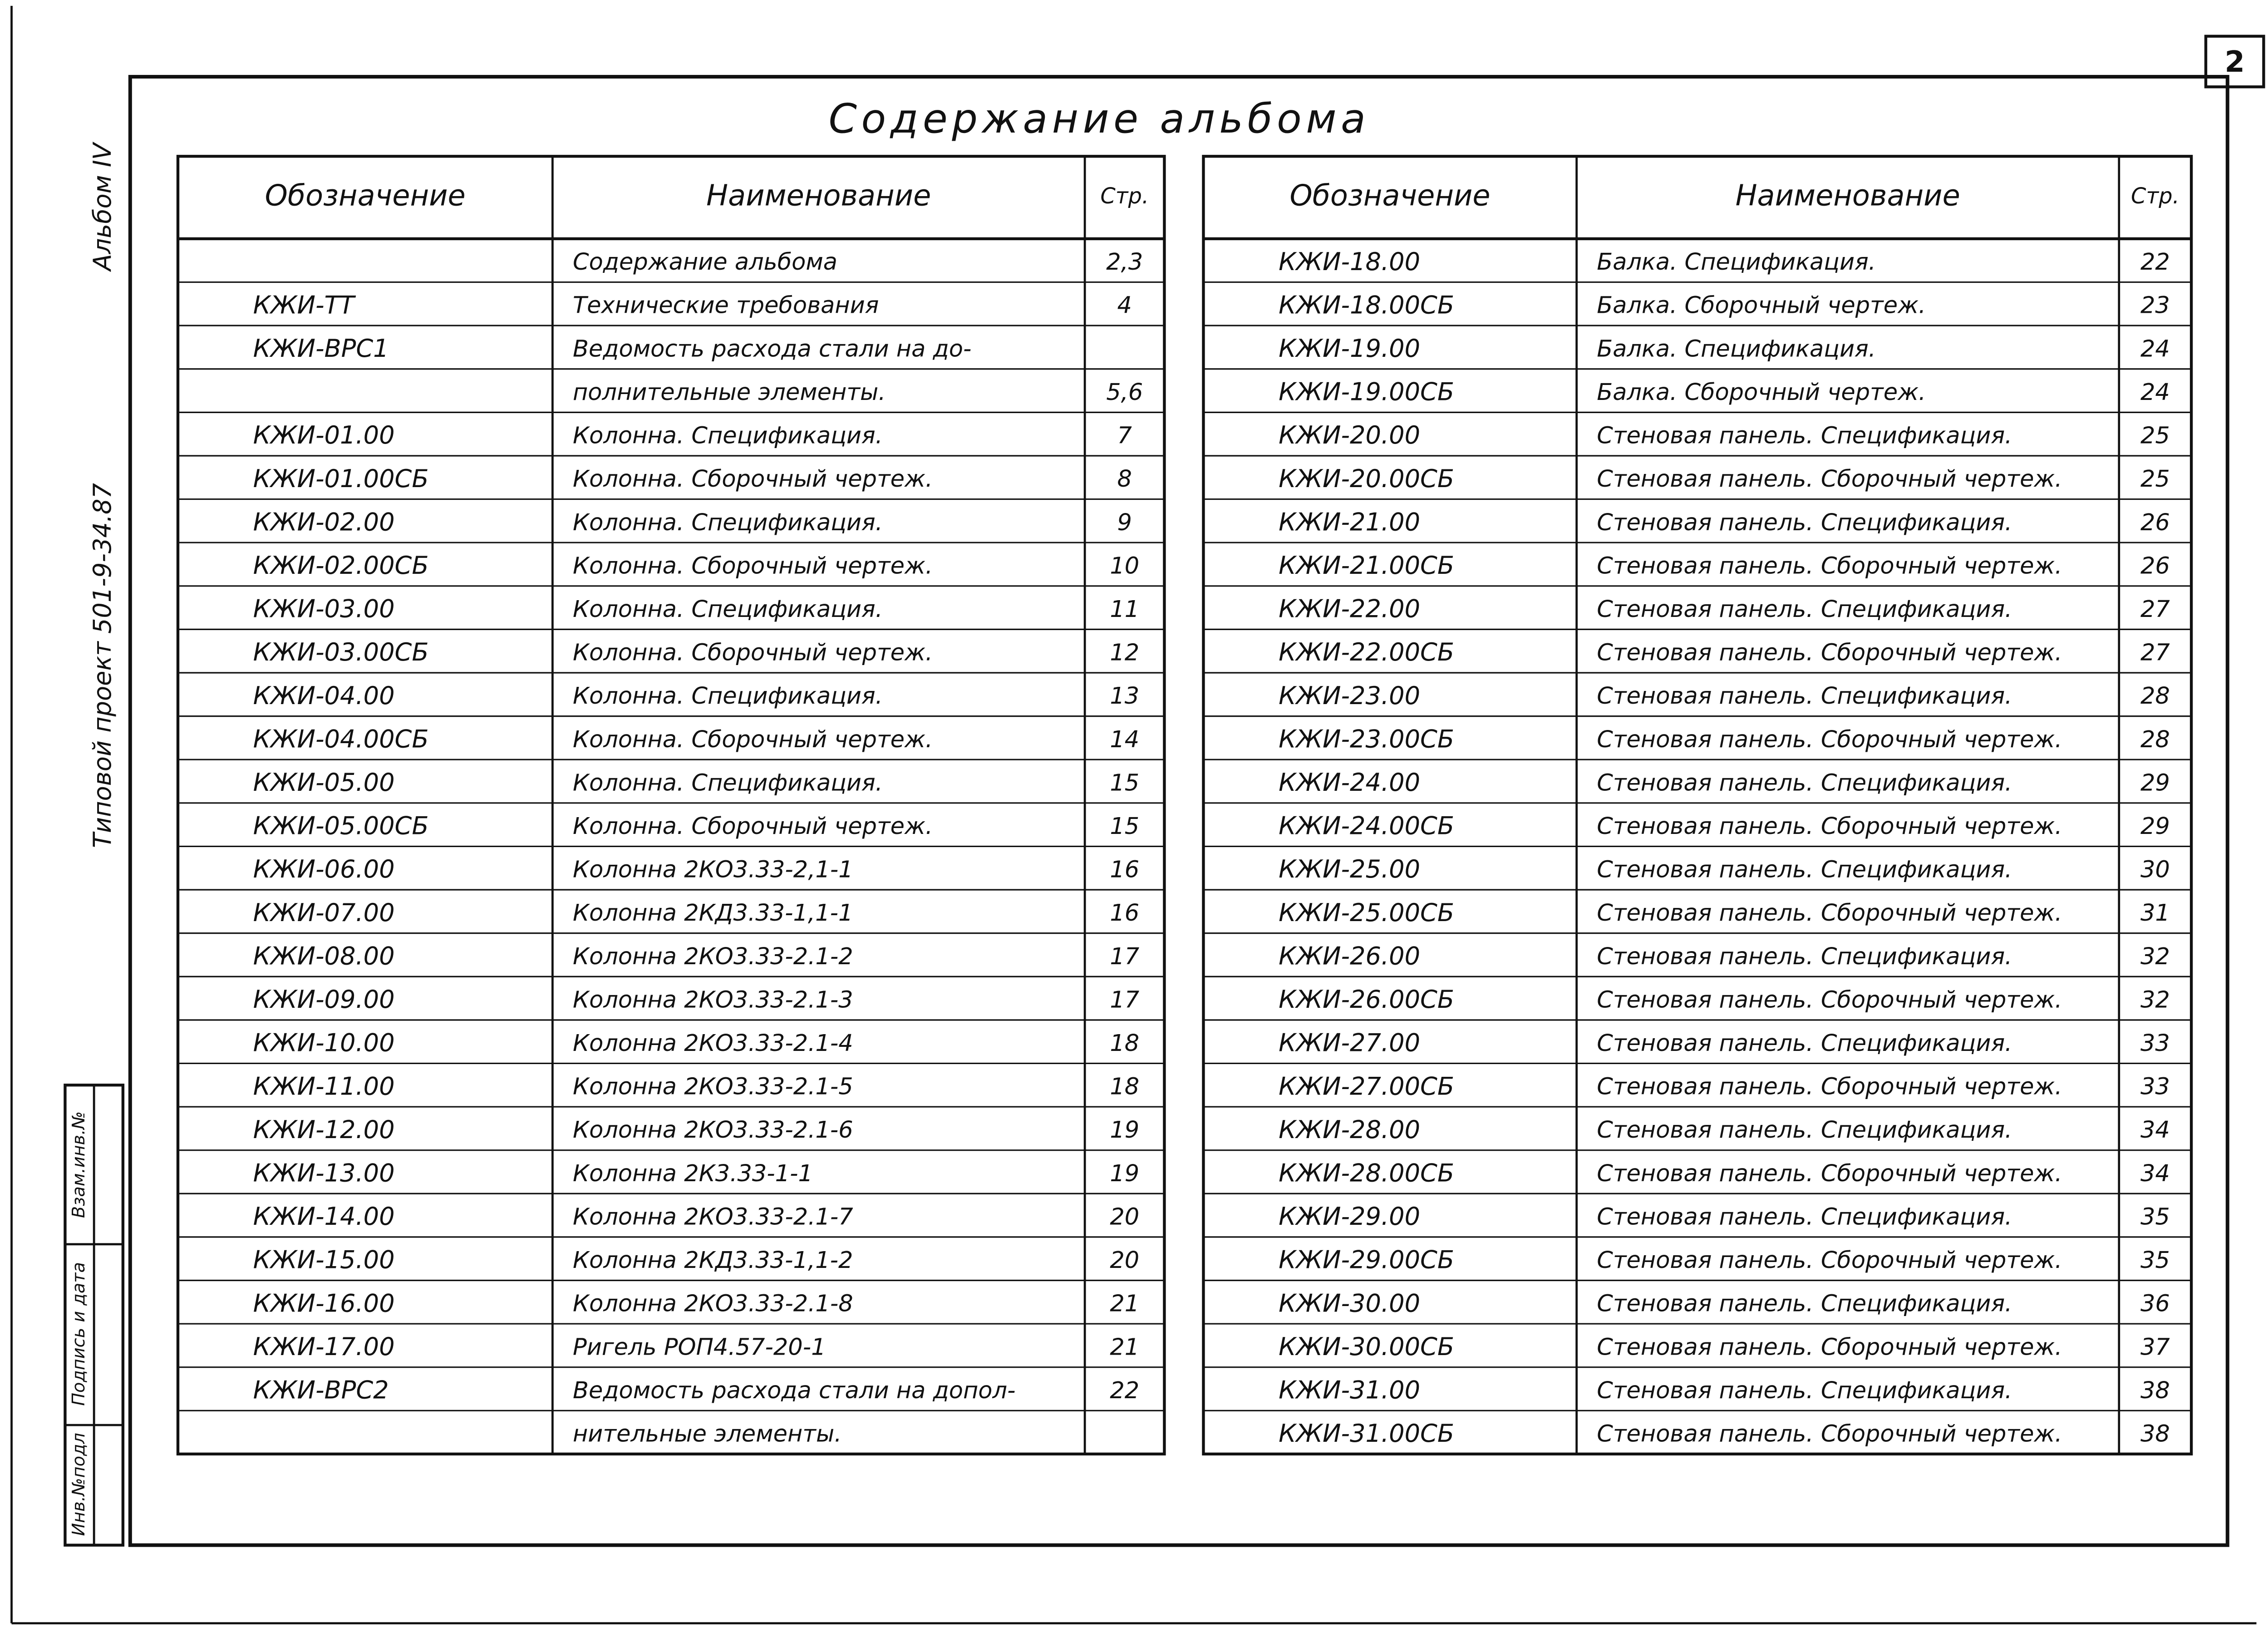 The width and height of the screenshot is (2268, 1632). Describe the element at coordinates (713, 956) in the screenshot. I see `item-name: Колонна 2КО3.33-2.1-2` at that location.